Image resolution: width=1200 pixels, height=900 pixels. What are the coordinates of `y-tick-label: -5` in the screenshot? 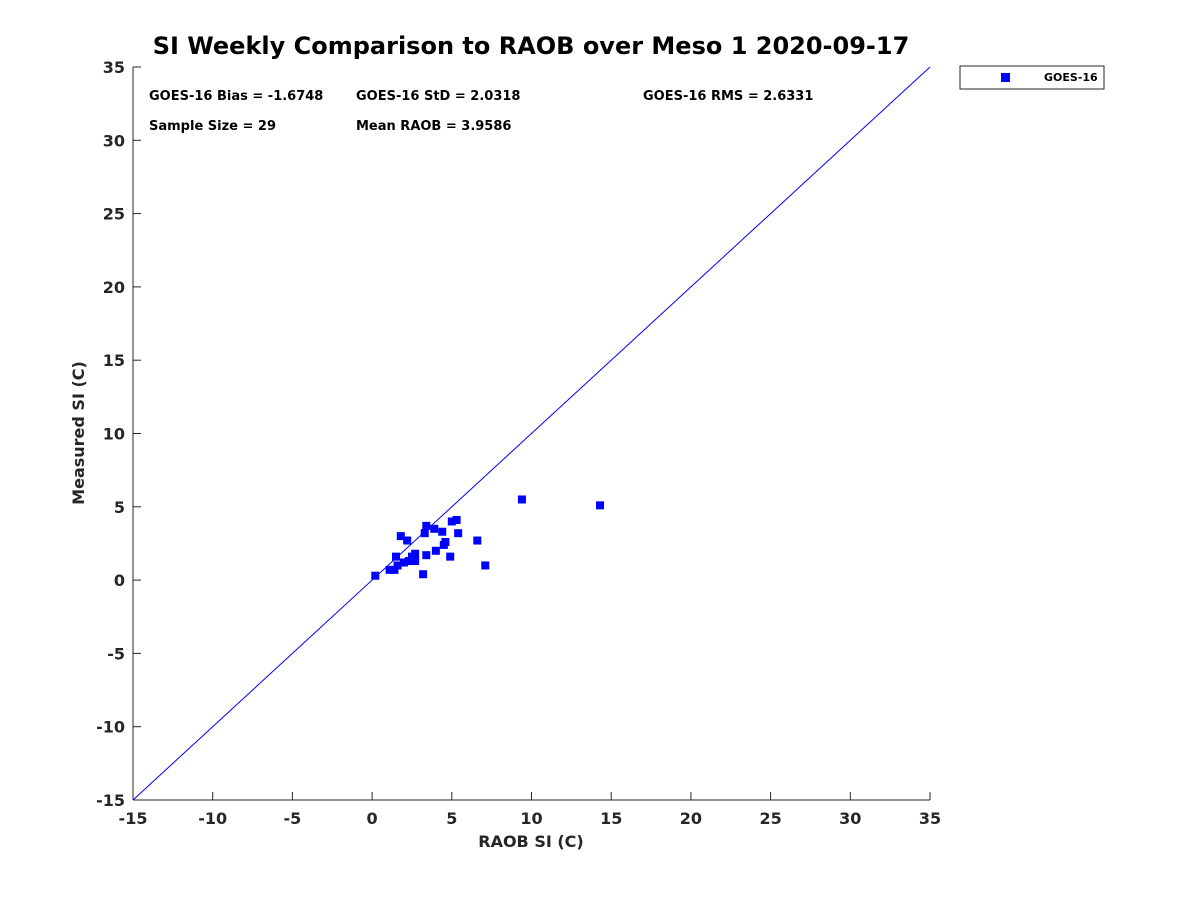 It's located at (116, 653).